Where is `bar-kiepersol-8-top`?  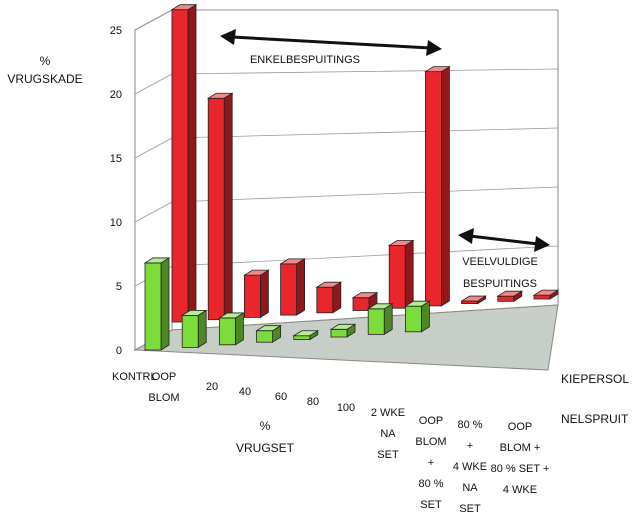 bar-kiepersol-8-top is located at coordinates (473, 298).